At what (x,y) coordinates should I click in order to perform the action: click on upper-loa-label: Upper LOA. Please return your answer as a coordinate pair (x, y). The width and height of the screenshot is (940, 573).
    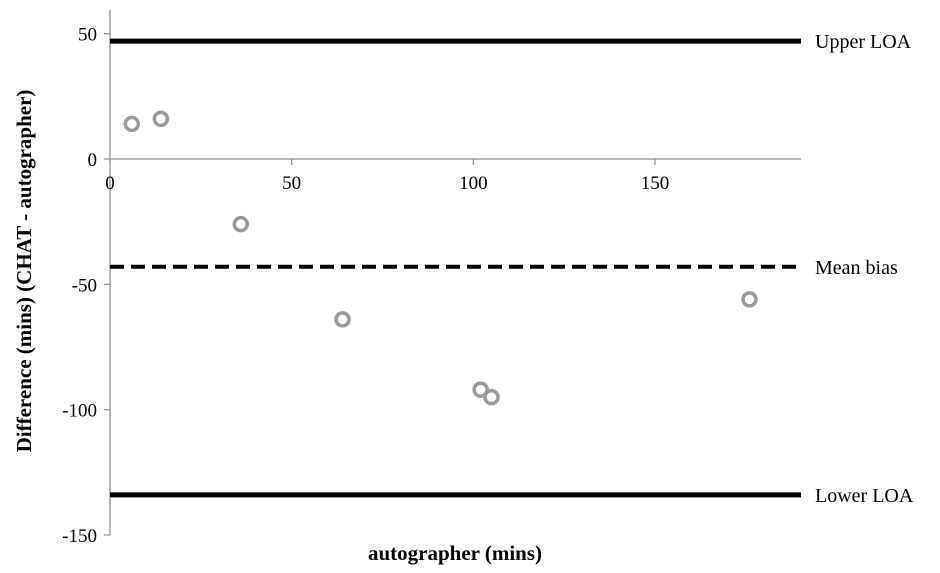
    Looking at the image, I should click on (863, 42).